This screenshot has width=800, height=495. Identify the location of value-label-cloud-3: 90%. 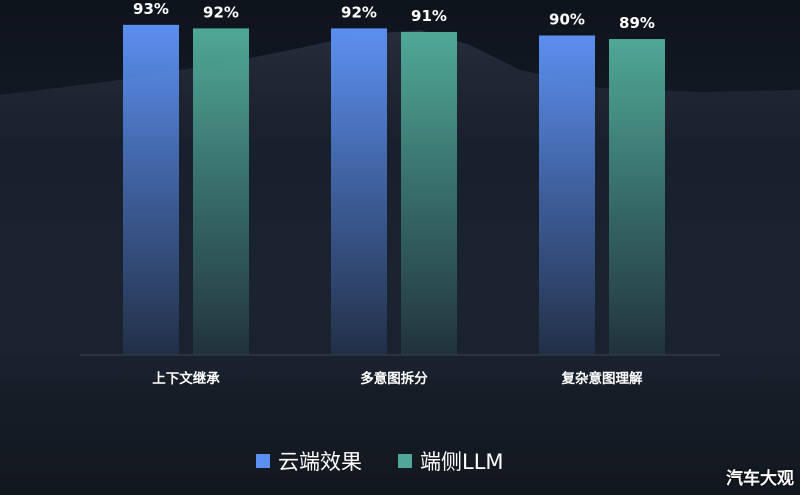
(567, 20).